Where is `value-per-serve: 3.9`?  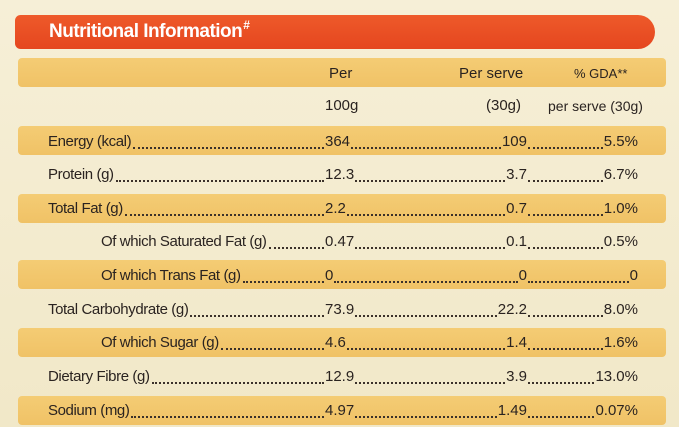 value-per-serve: 3.9 is located at coordinates (516, 376).